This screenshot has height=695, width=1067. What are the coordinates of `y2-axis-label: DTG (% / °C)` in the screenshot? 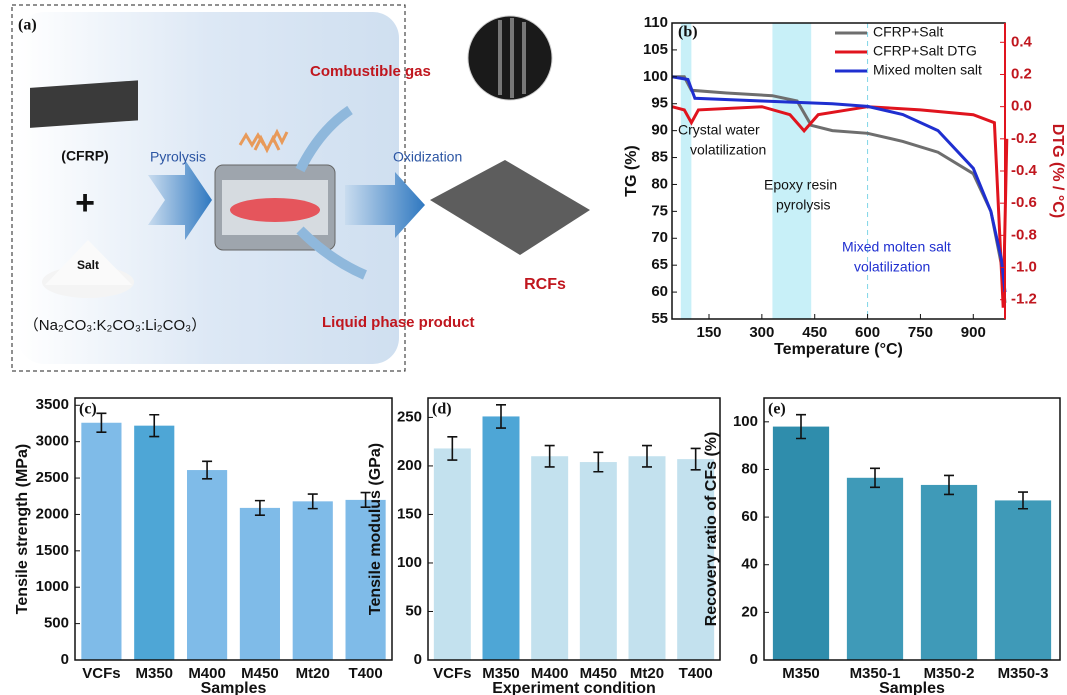 It's located at (1057, 171).